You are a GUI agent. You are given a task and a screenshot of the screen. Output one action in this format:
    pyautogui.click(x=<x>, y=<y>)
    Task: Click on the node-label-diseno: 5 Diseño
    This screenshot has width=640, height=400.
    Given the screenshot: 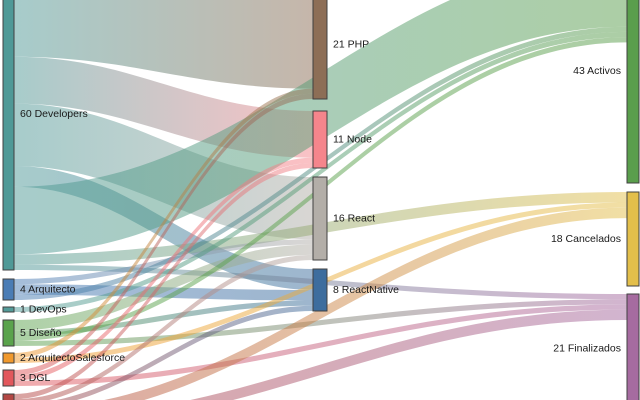 What is the action you would take?
    pyautogui.click(x=41, y=333)
    